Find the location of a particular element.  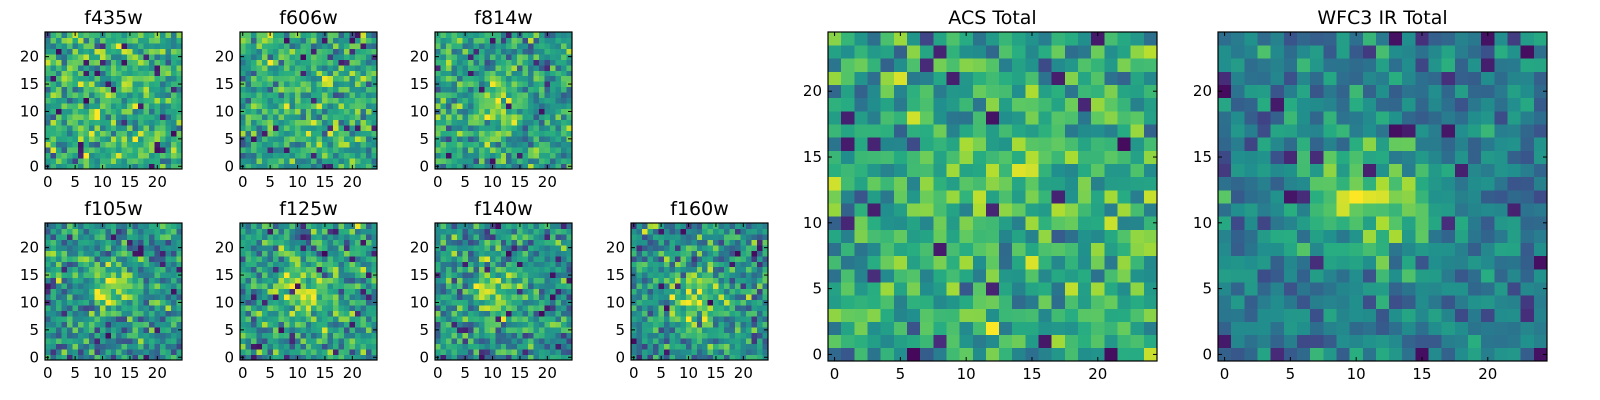

x-tick-label: 0 is located at coordinates (243, 182).